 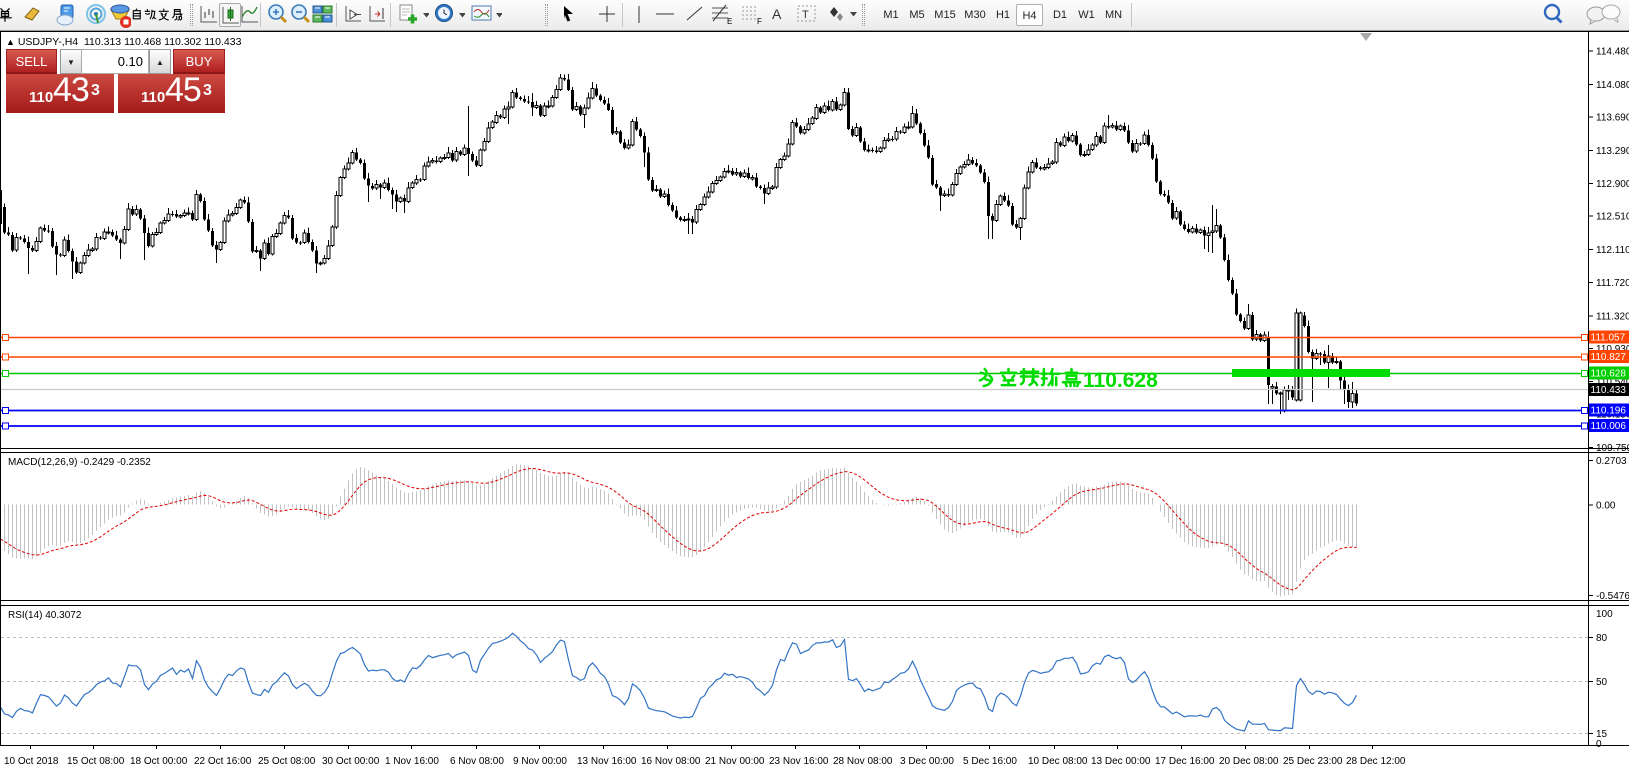 What do you see at coordinates (990, 761) in the screenshot?
I see `svg-text: 5 Dec 16:00` at bounding box center [990, 761].